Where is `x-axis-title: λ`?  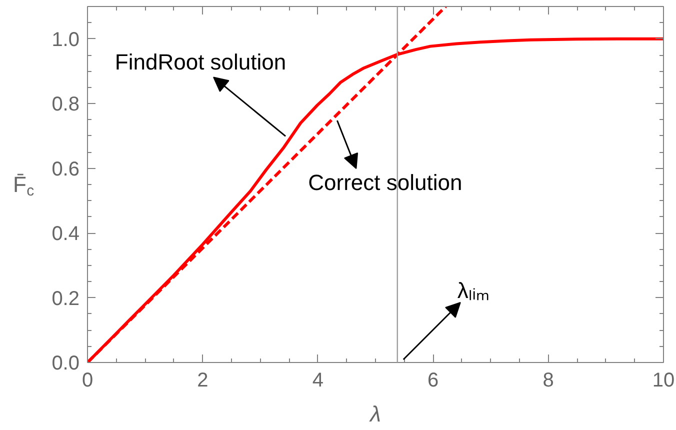
x-axis-title: λ is located at coordinates (375, 414).